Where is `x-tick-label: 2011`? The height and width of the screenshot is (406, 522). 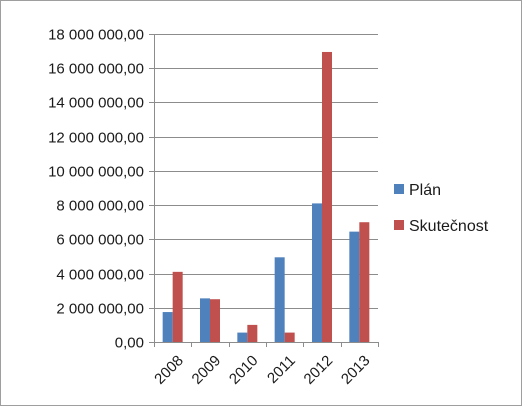
x-tick-label: 2011 is located at coordinates (281, 369).